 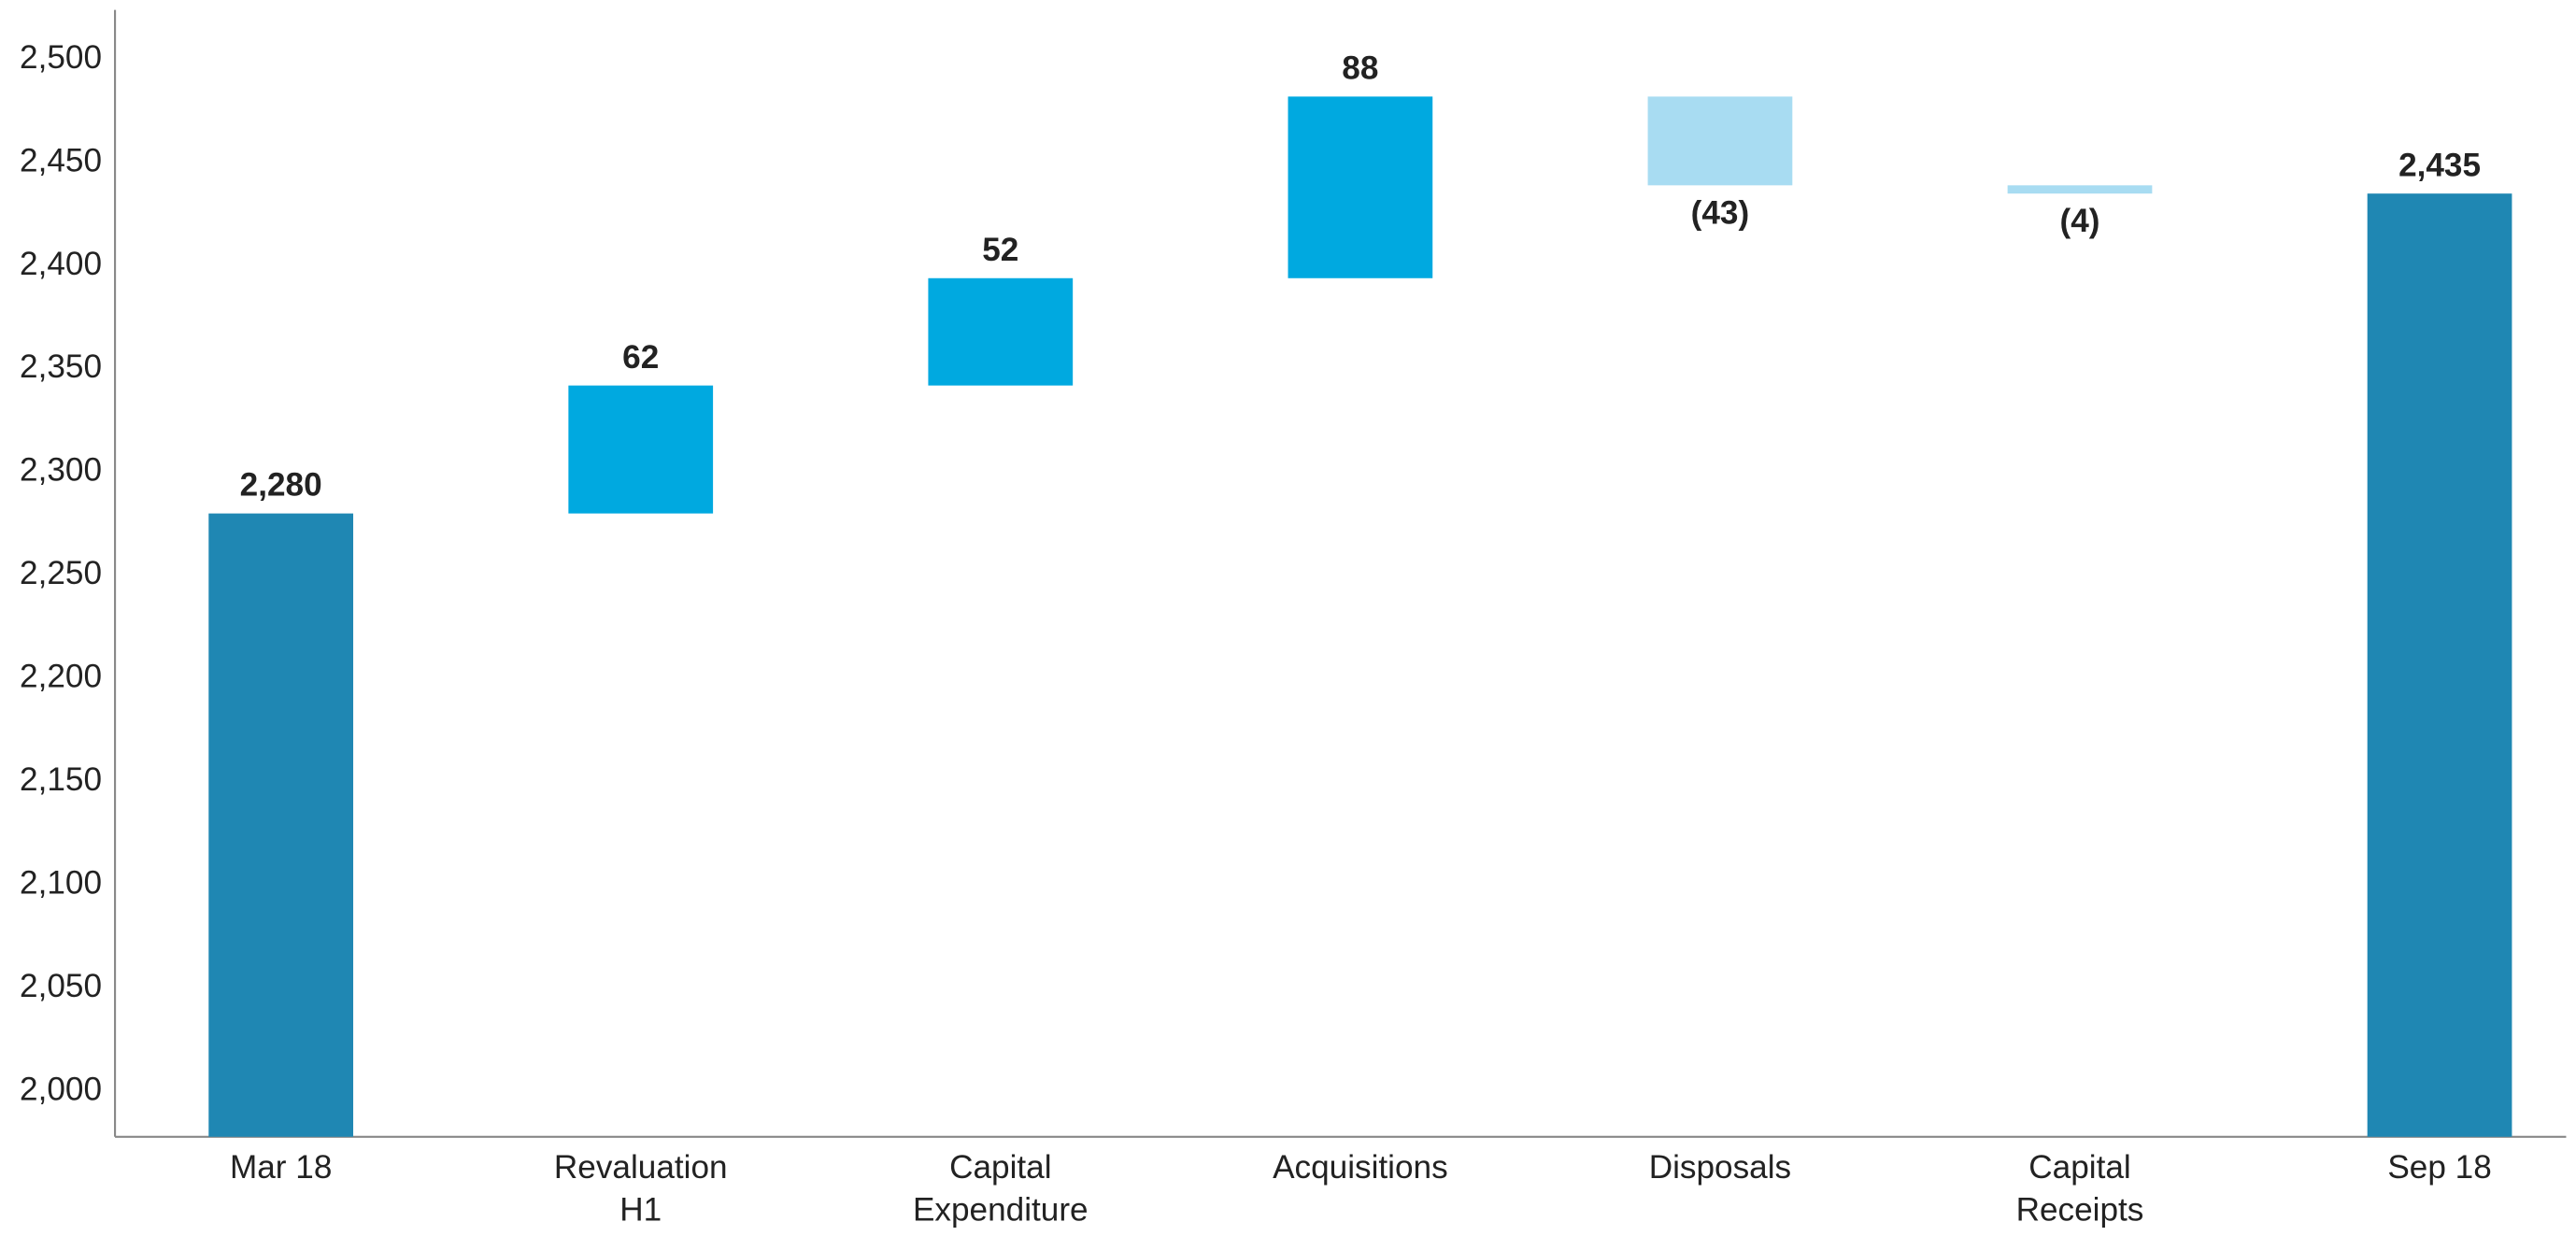 What do you see at coordinates (61, 57) in the screenshot?
I see `y-tick-label: 2,500` at bounding box center [61, 57].